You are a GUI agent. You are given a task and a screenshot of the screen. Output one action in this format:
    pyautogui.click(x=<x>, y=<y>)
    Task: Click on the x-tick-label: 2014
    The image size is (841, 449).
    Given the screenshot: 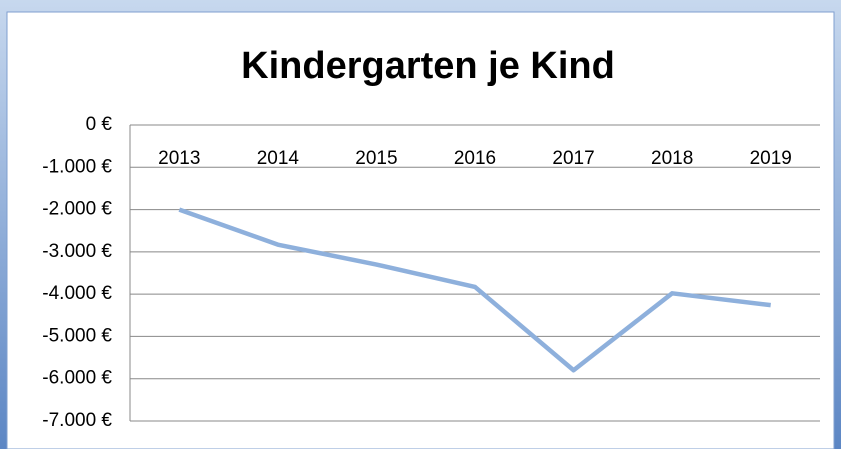 What is the action you would take?
    pyautogui.click(x=278, y=158)
    